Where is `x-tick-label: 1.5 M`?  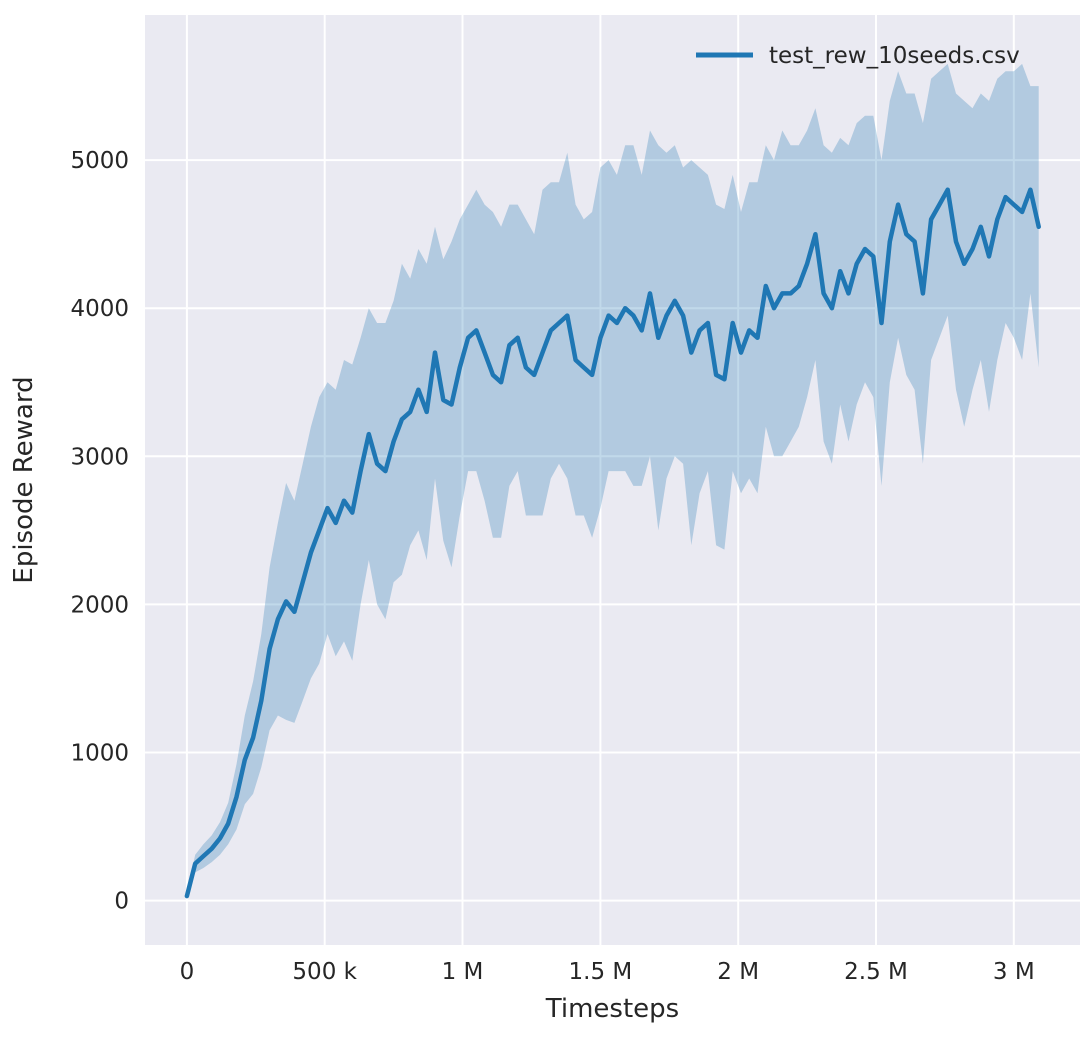 x-tick-label: 1.5 M is located at coordinates (601, 972).